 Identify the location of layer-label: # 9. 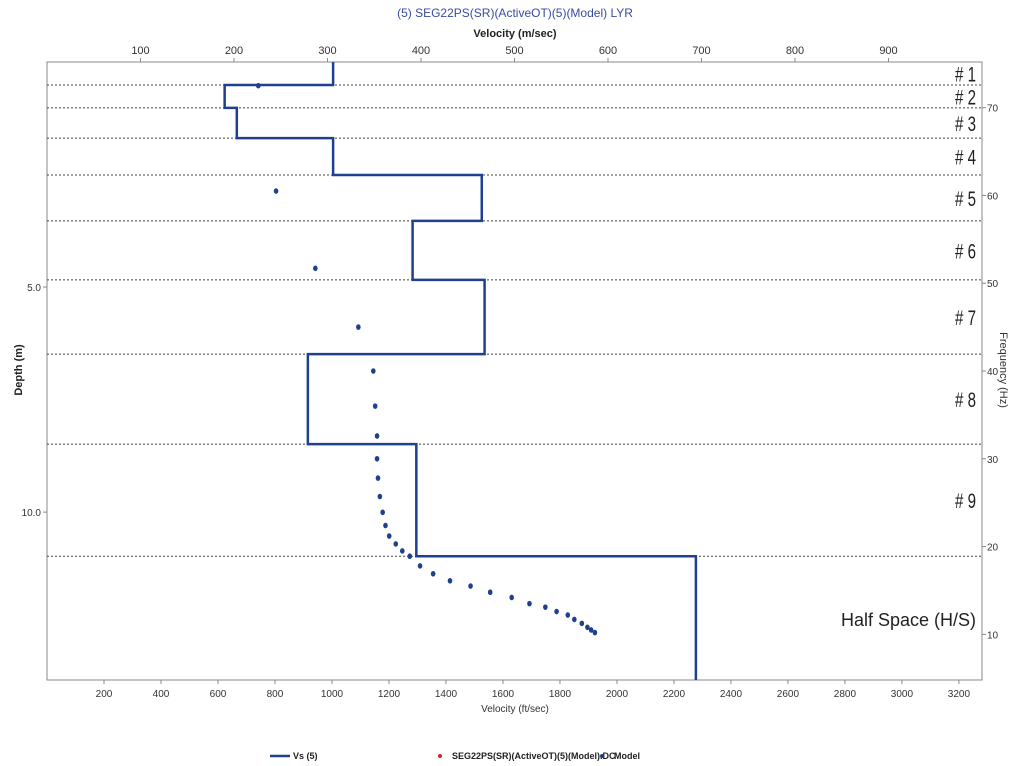
(965, 501).